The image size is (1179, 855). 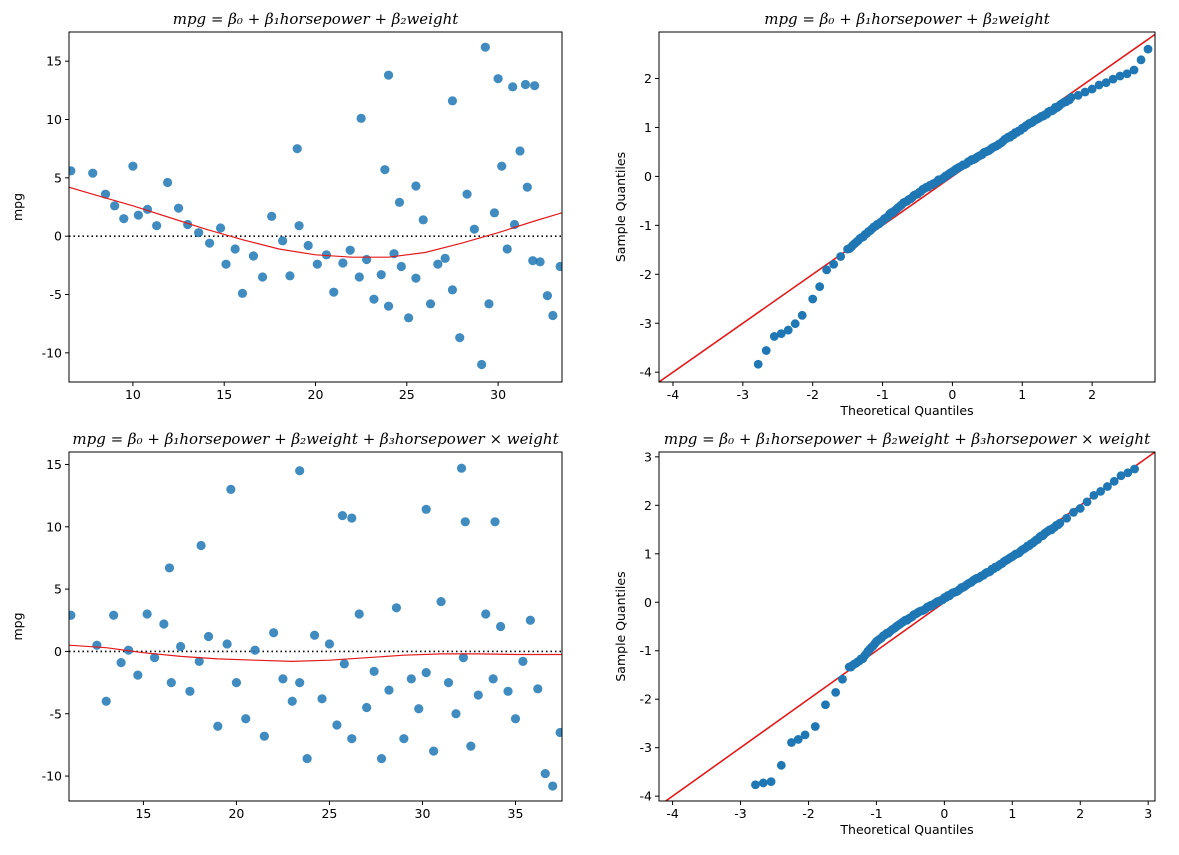 I want to click on x-tick-label: 2, so click(x=1080, y=813).